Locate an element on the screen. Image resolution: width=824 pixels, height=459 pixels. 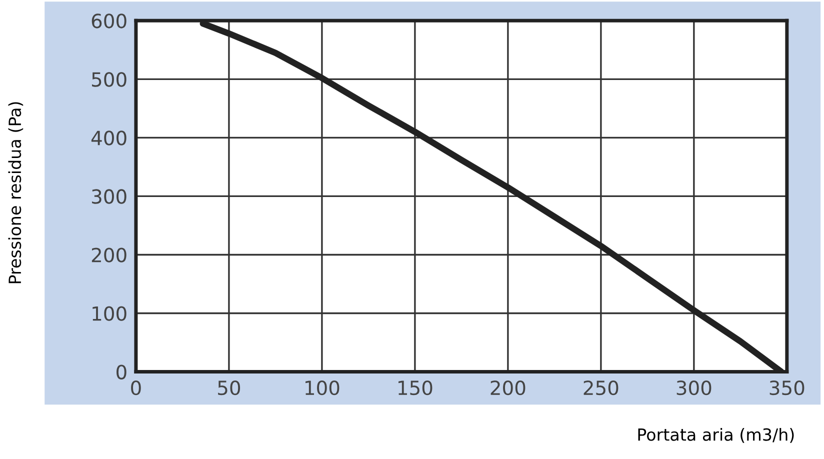
x-axis-title: Portata aria (m3/h) is located at coordinates (716, 435).